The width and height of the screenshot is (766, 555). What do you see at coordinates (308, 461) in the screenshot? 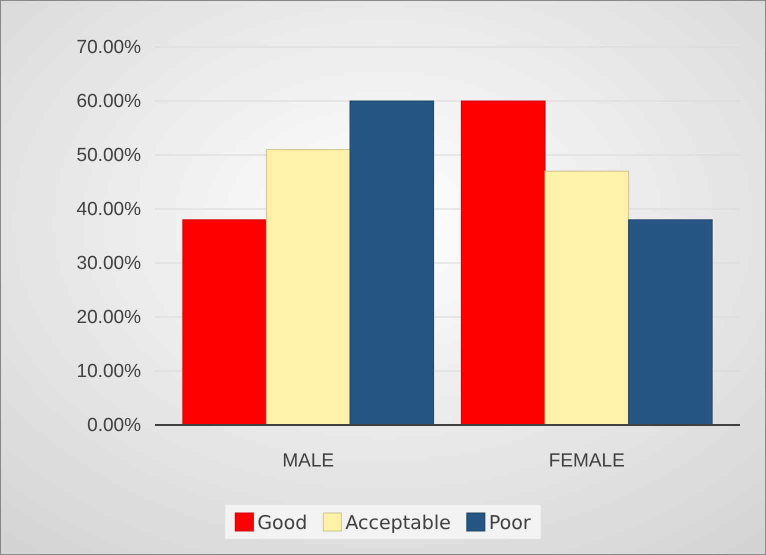
I see `x-tick-label: MALE` at bounding box center [308, 461].